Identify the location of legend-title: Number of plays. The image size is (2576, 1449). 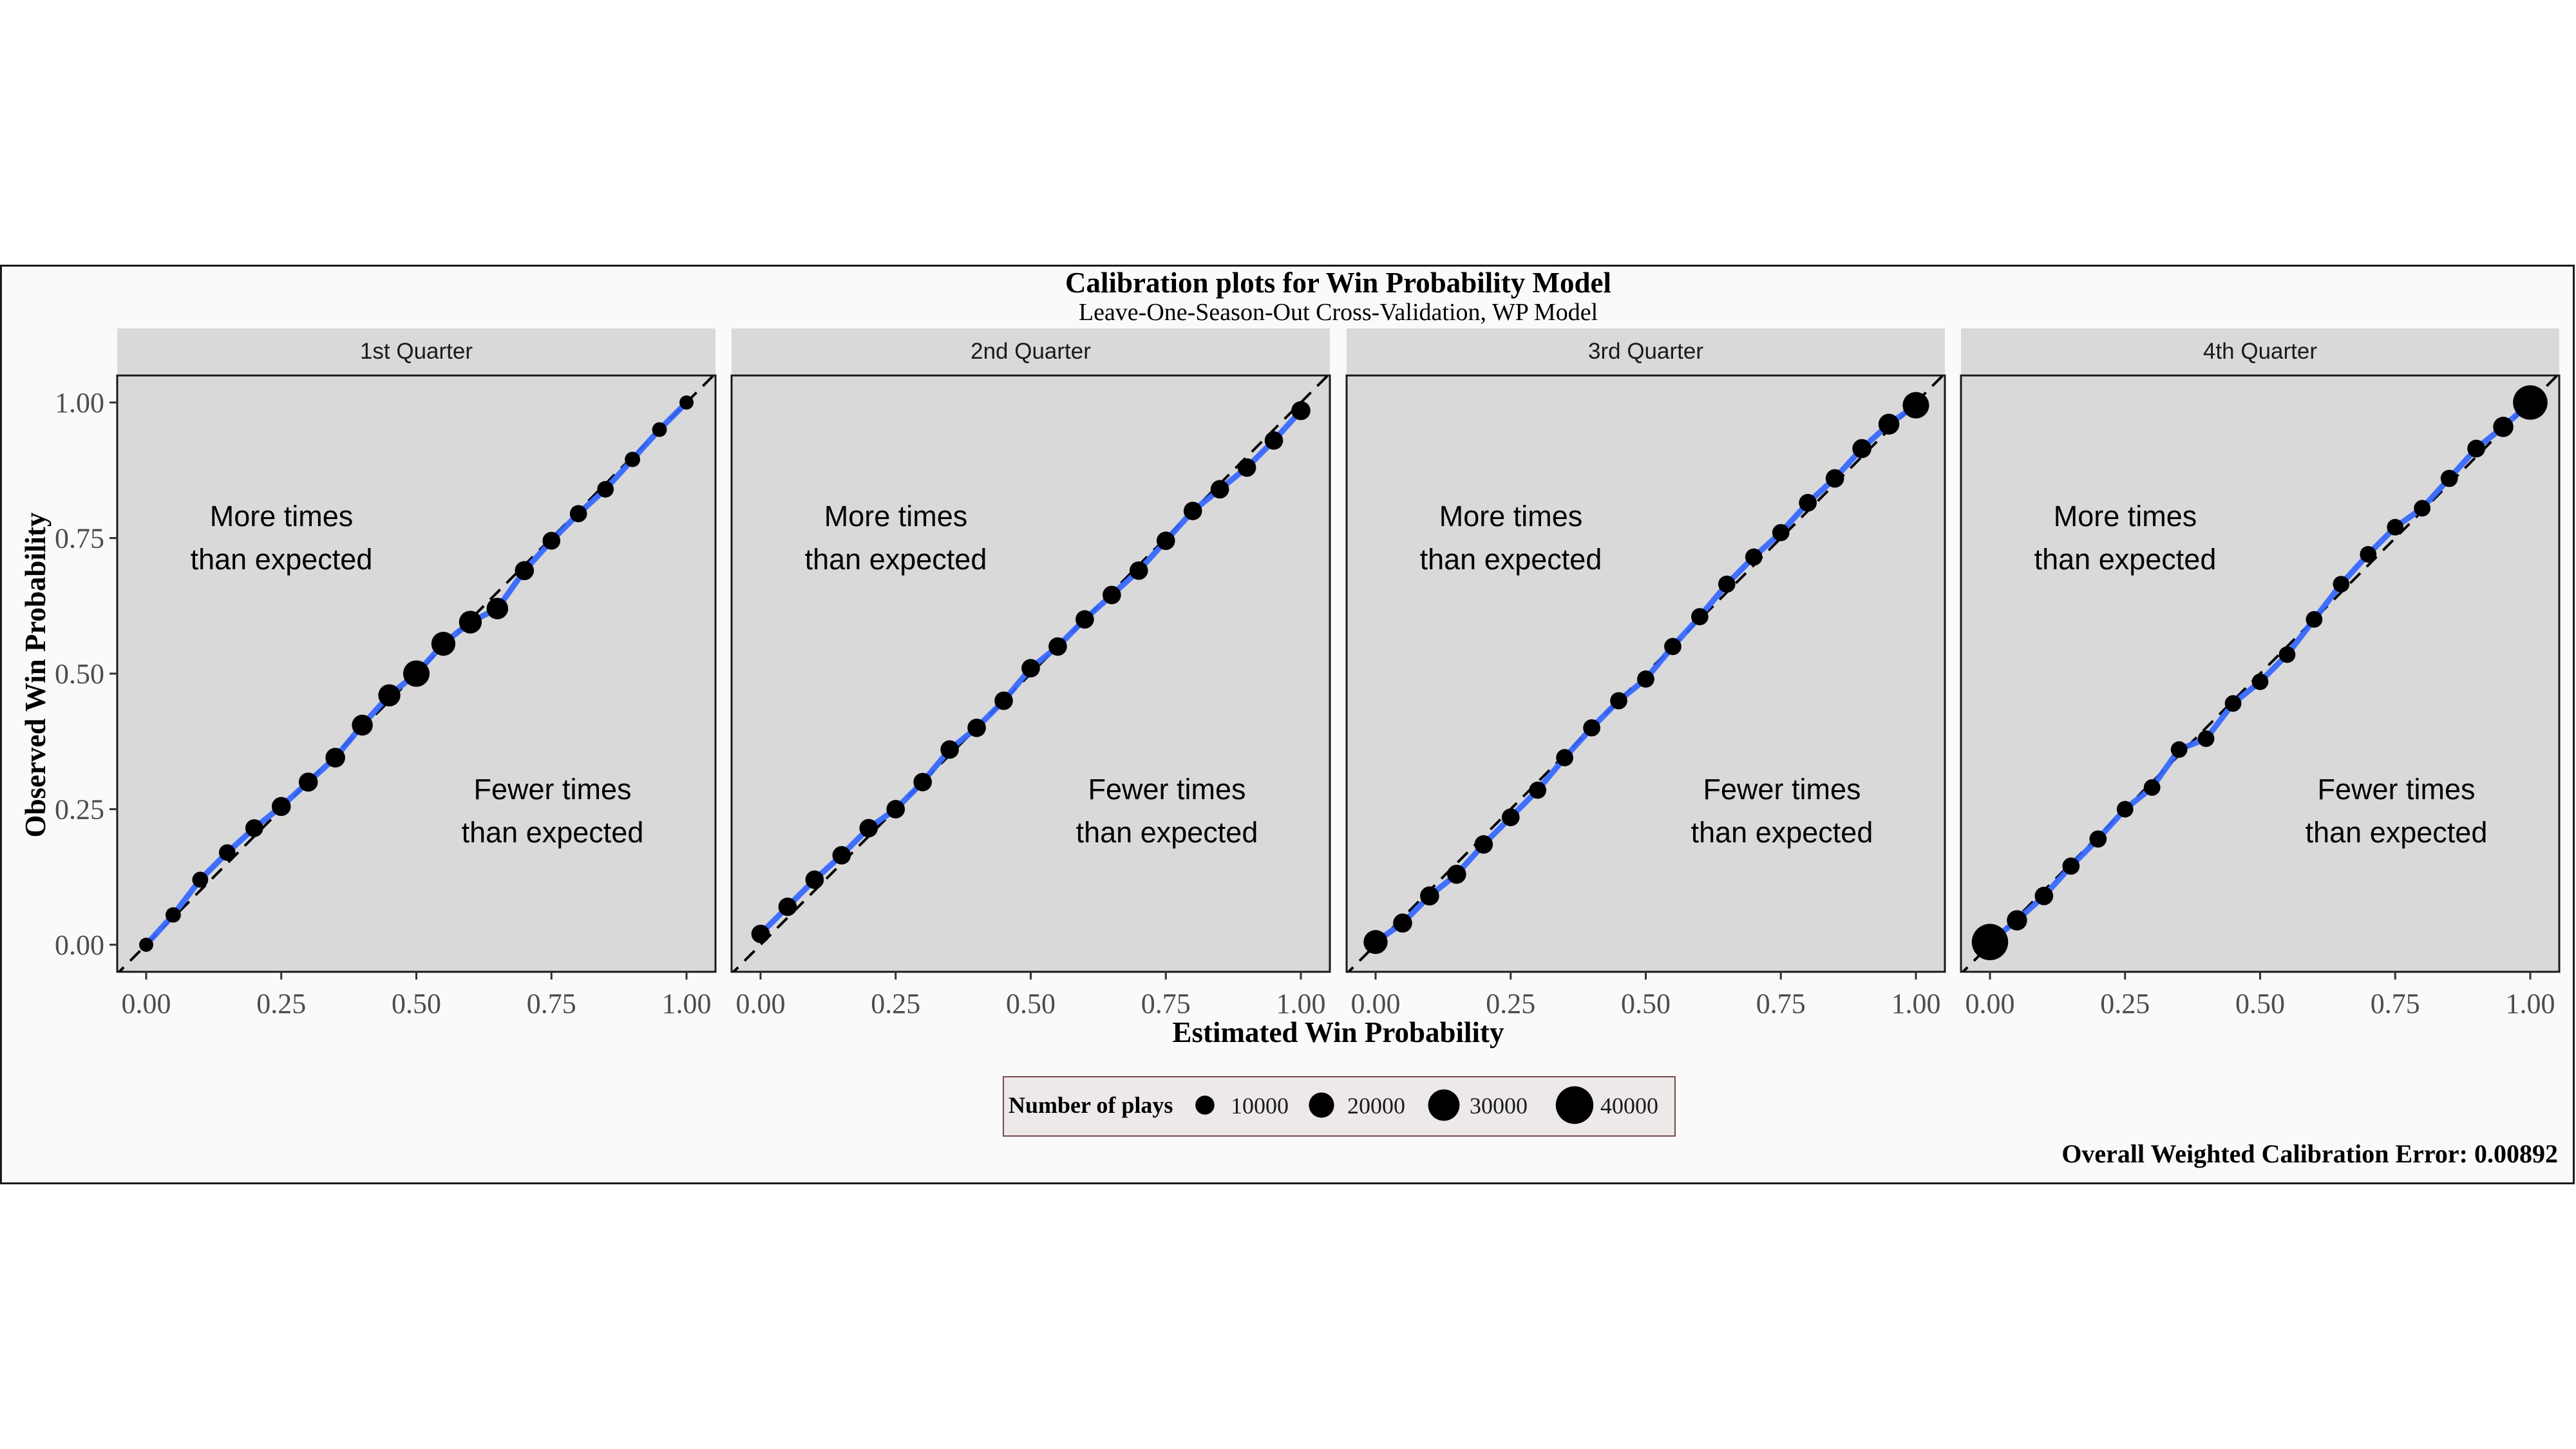
(1091, 1105).